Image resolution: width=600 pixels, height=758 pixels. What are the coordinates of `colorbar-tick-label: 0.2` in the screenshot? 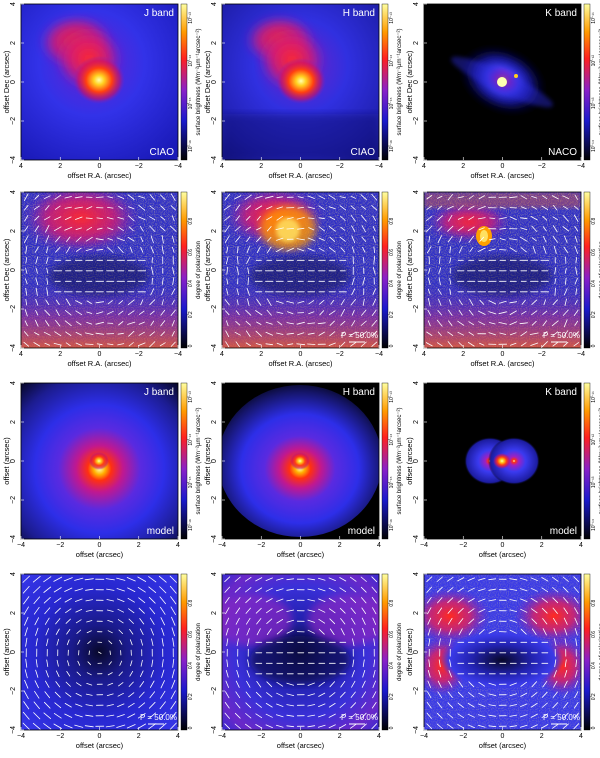 It's located at (594, 696).